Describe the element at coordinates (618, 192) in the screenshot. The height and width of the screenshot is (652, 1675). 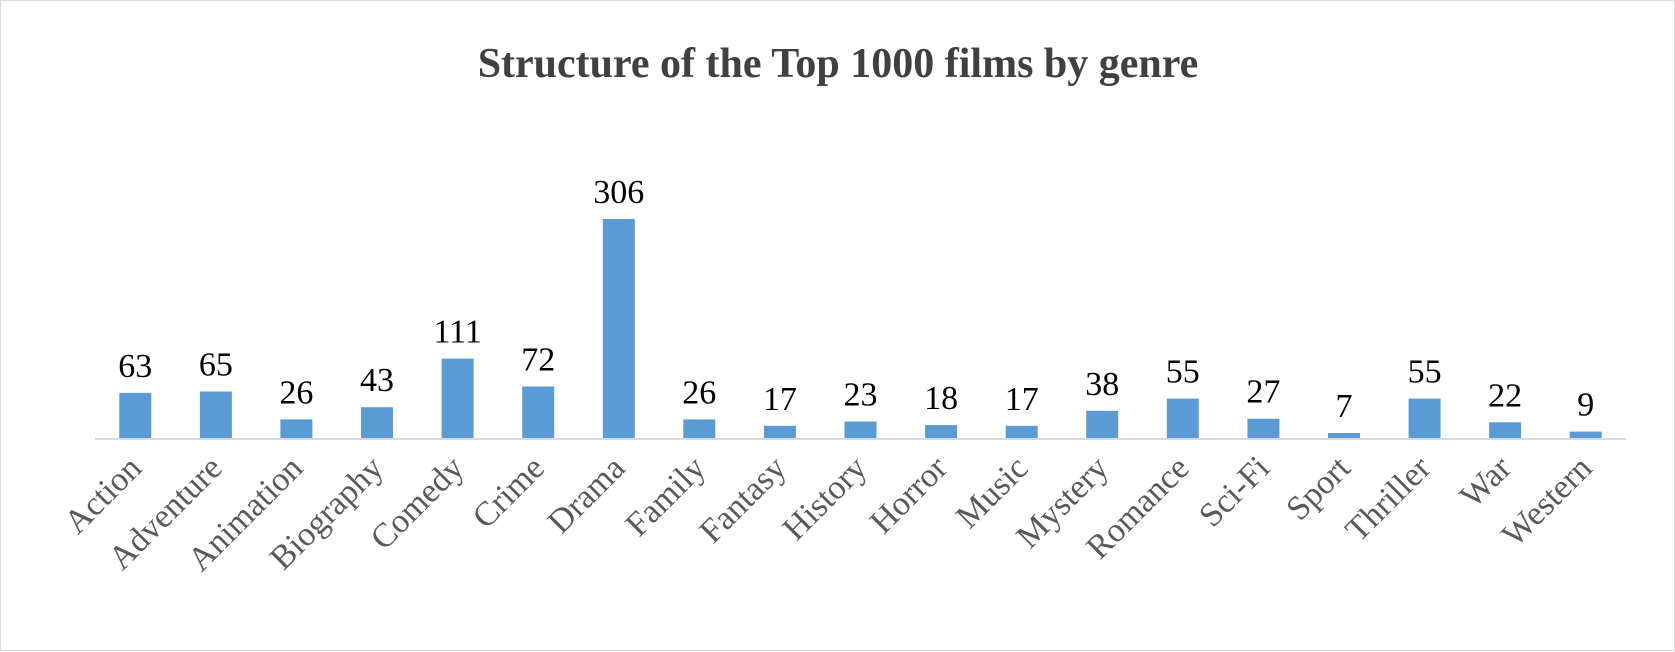
I see `data-label-drama: 306` at that location.